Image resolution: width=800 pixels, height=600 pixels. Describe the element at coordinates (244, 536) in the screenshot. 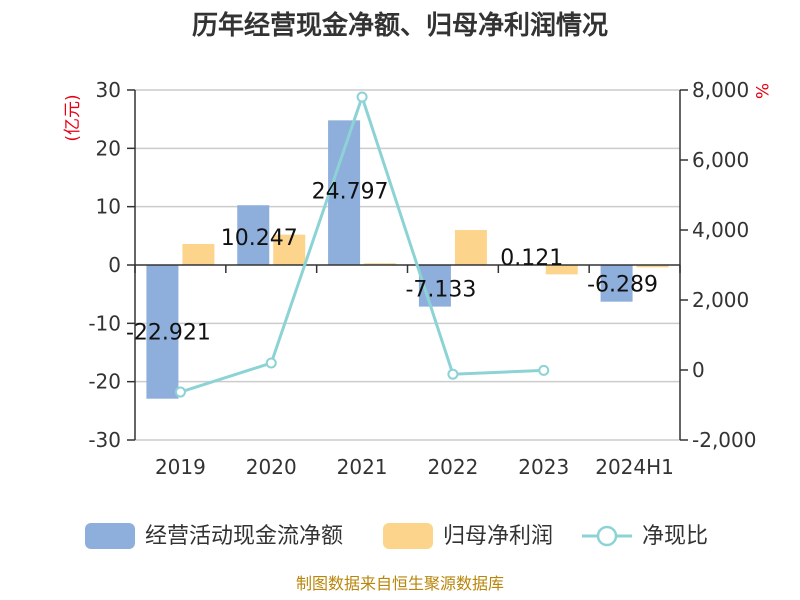

I see `legend-label-operating-cash: 经营活动现金流净额` at that location.